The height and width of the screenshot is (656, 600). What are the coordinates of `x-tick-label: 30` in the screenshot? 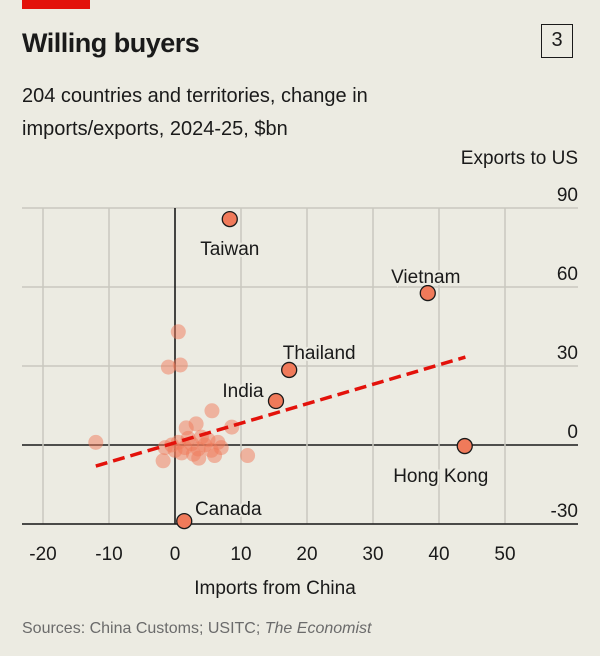 It's located at (372, 554).